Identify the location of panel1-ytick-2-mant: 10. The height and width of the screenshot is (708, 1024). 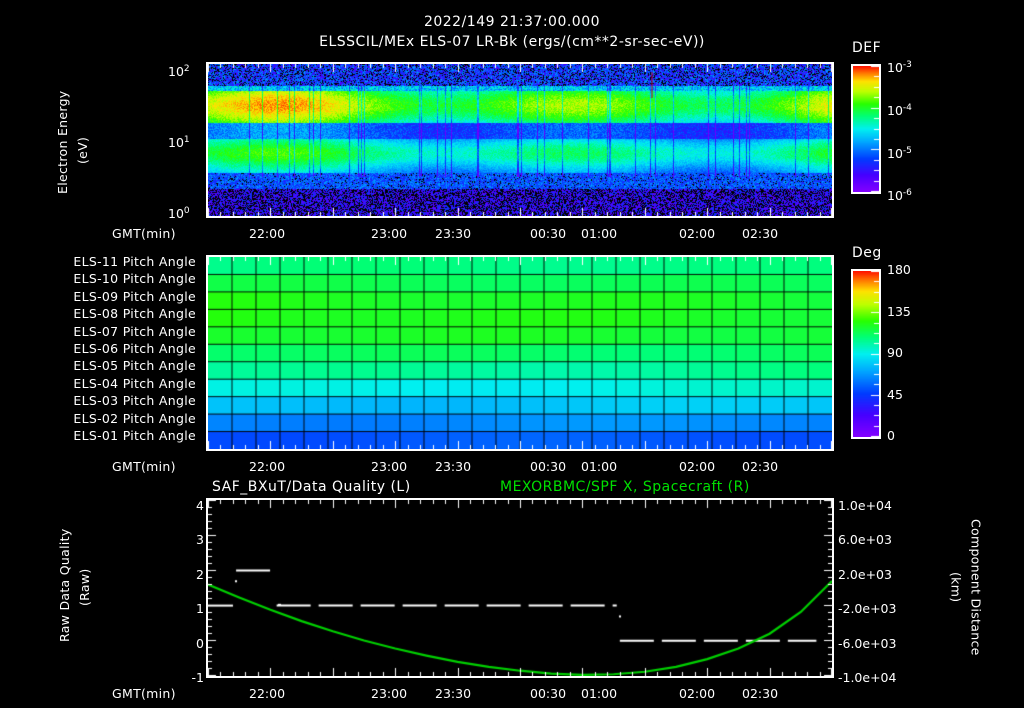
(176, 214).